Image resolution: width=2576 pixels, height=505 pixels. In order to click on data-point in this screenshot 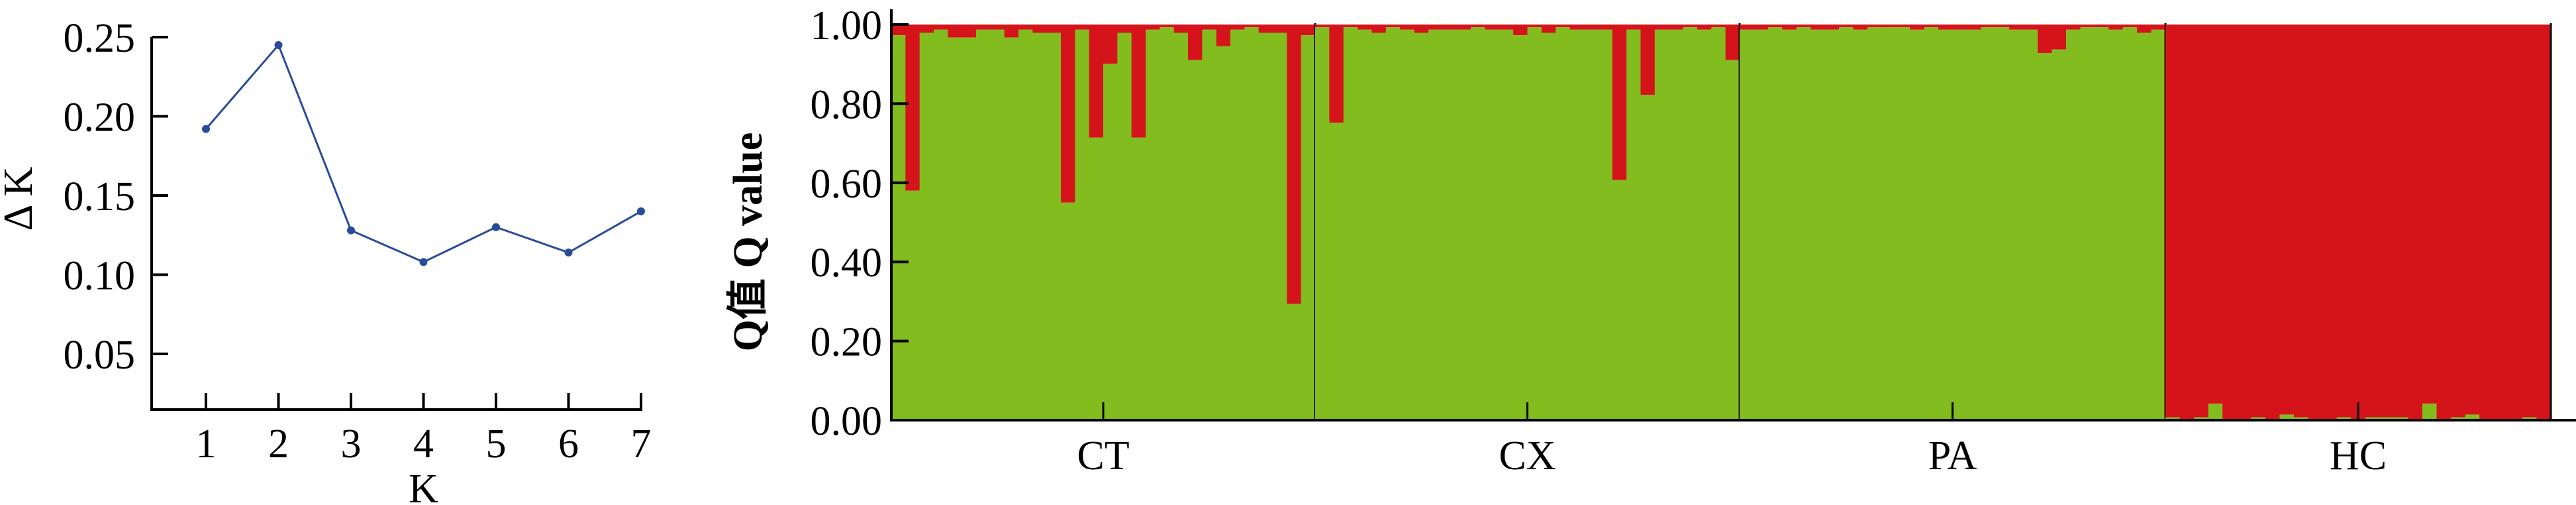, I will do `click(206, 129)`.